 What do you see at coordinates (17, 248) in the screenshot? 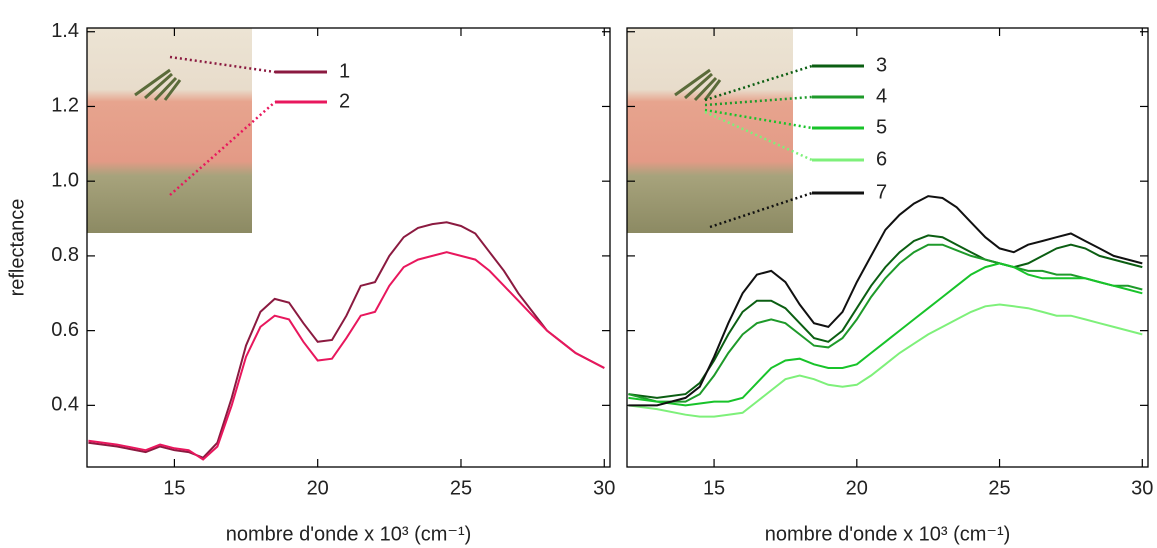
I see `y-axis-label: reflectance` at bounding box center [17, 248].